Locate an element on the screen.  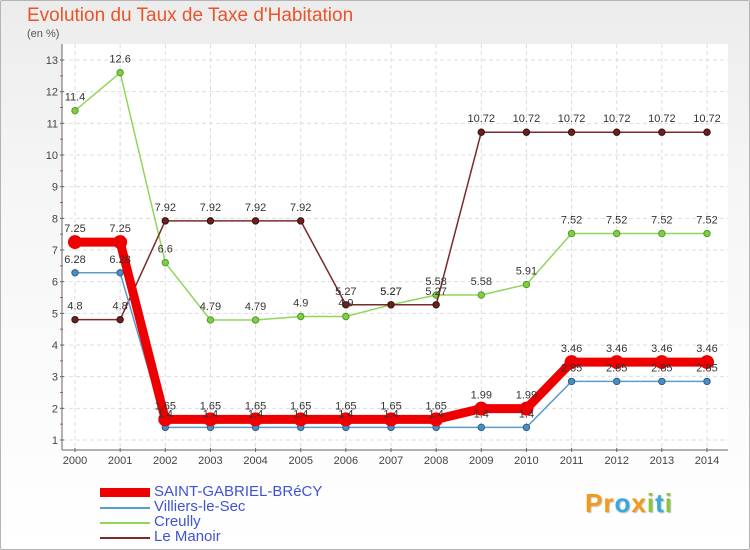
logo-letter: t is located at coordinates (660, 503).